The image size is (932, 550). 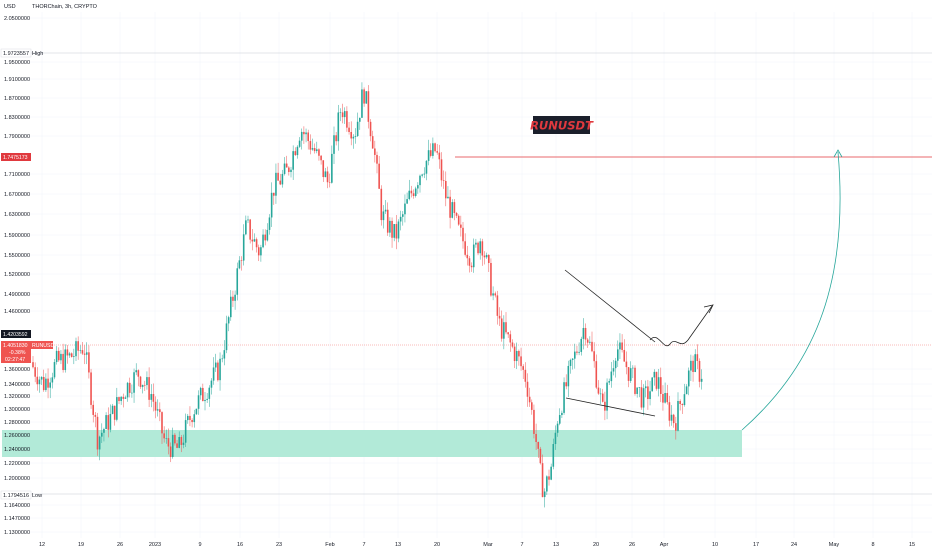 What do you see at coordinates (398, 545) in the screenshot?
I see `x-tick-label: 13` at bounding box center [398, 545].